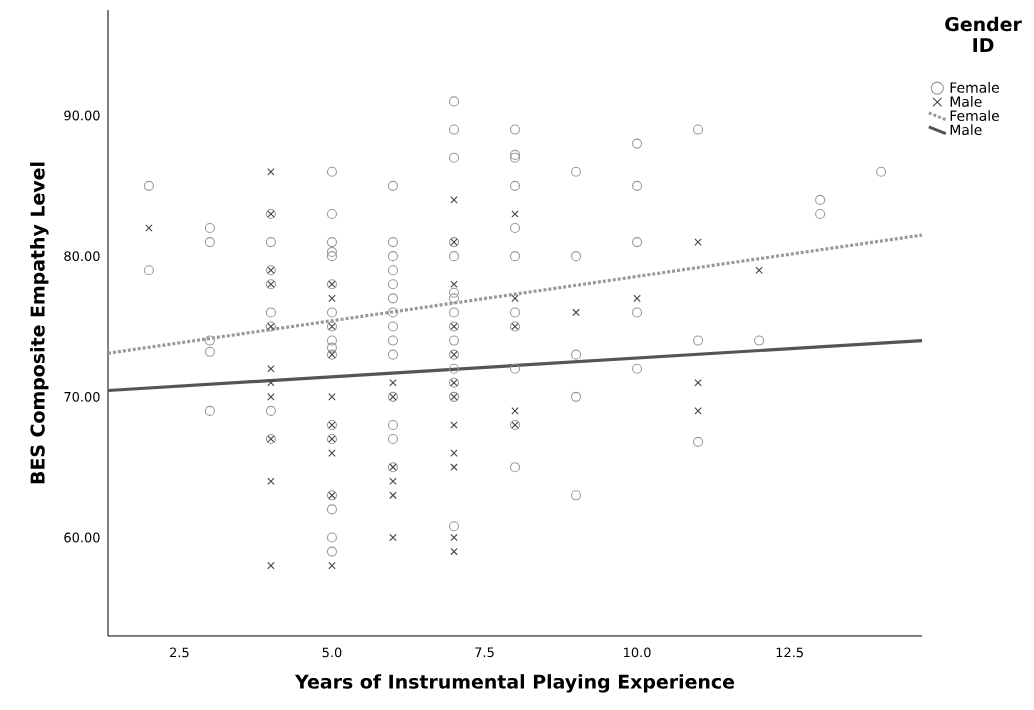 This screenshot has height=710, width=1034. Describe the element at coordinates (789, 652) in the screenshot. I see `x-tick-label: 12.5` at that location.